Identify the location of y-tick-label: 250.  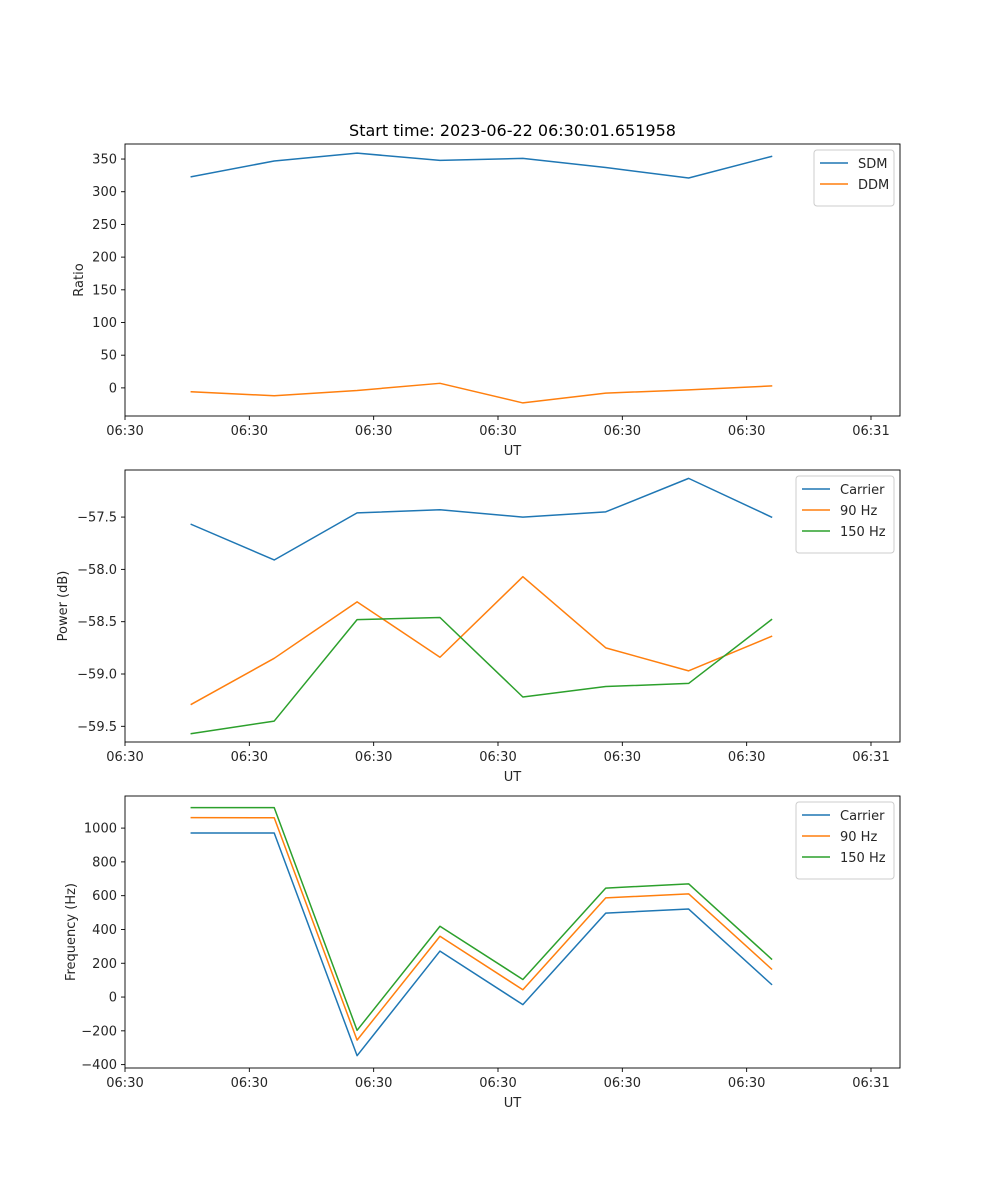
(104, 225).